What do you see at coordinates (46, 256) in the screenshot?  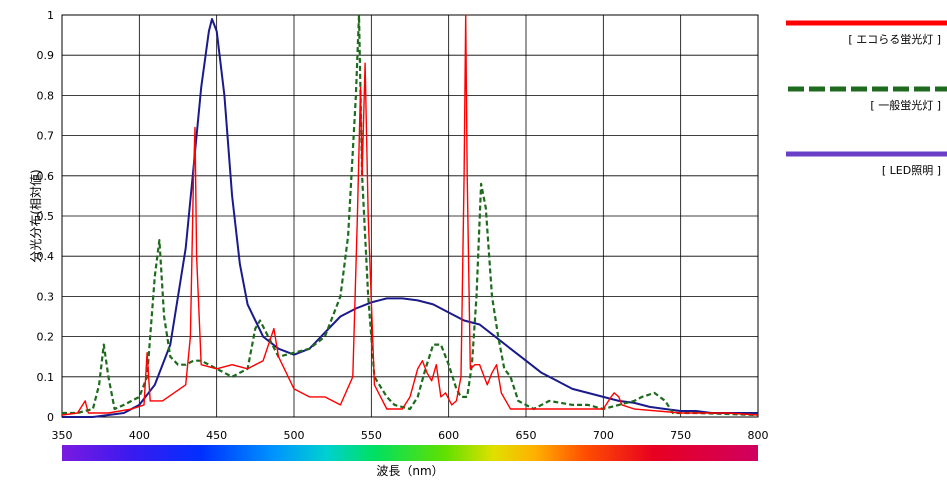 I see `y-tick-label: 0.4` at bounding box center [46, 256].